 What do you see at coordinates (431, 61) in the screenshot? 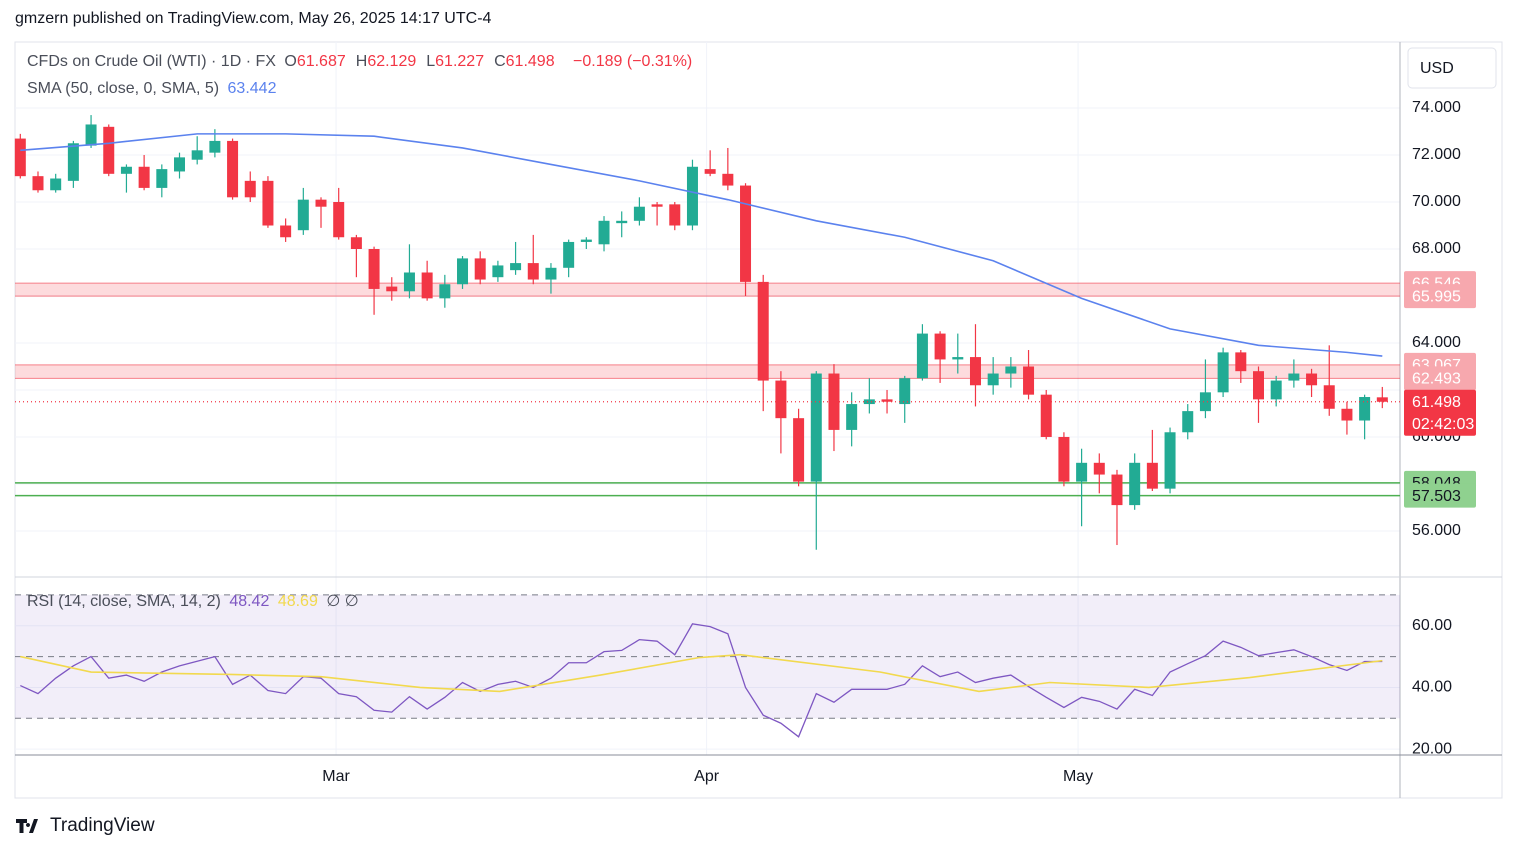
I see `ohlc-letter: L` at bounding box center [431, 61].